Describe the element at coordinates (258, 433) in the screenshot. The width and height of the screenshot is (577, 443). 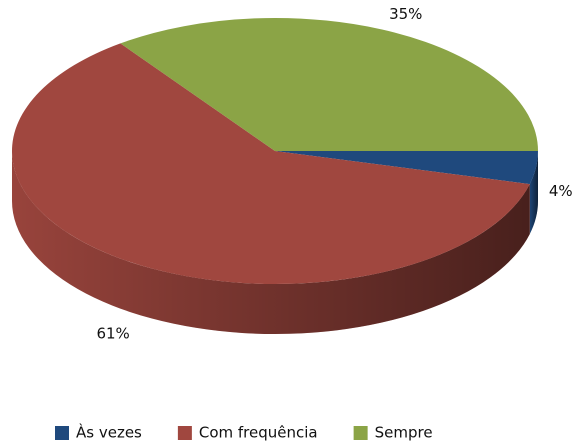
I see `legend-label: Com frequência` at that location.